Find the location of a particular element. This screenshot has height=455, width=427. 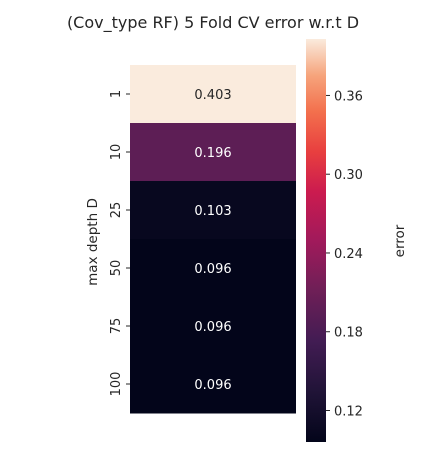

colorbar-tick-label: 0.30 is located at coordinates (348, 175).